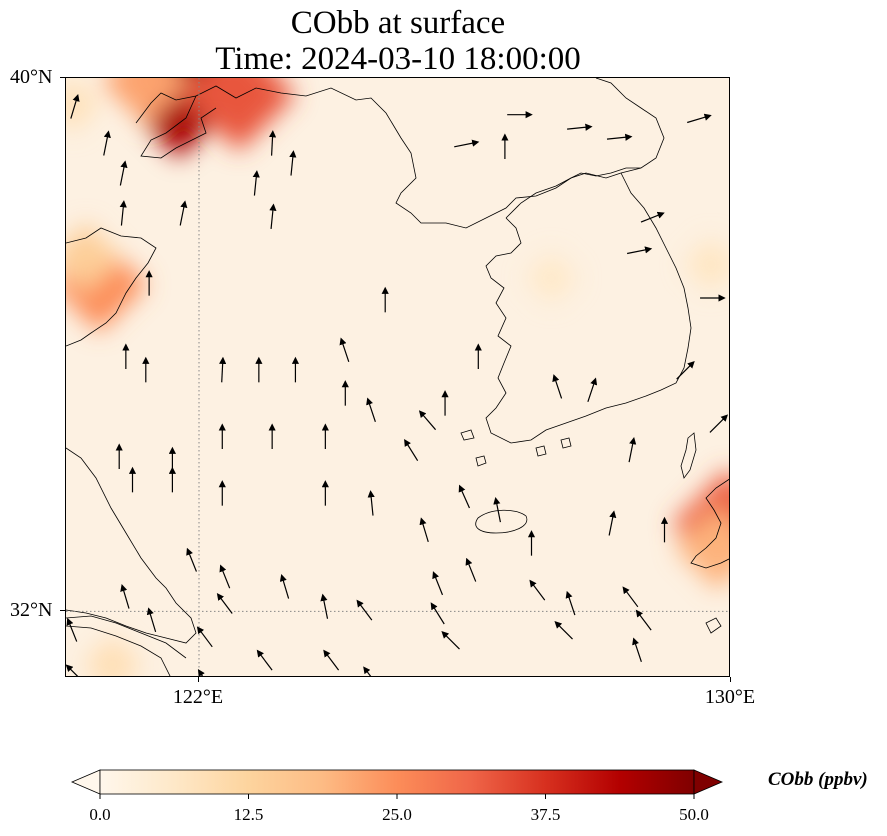 This screenshot has width=887, height=836. I want to click on coastline-kyushu, so click(709, 523).